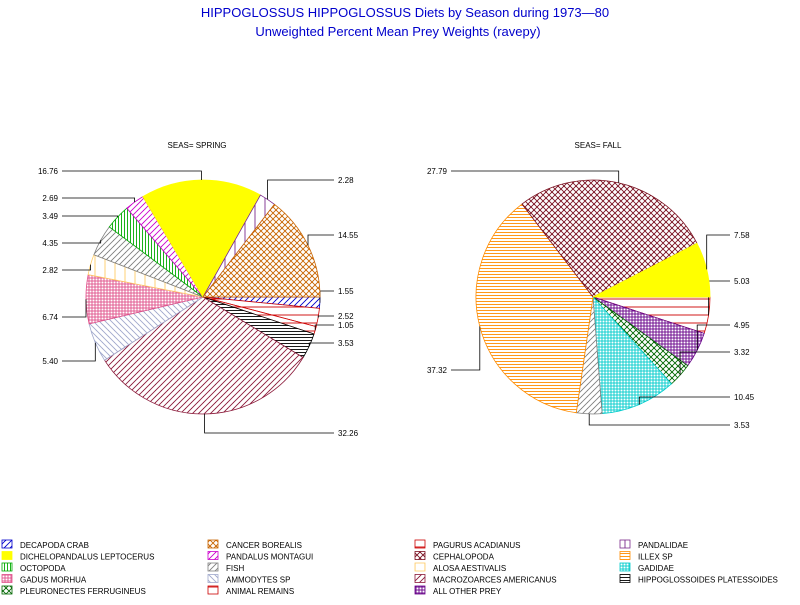 The height and width of the screenshot is (605, 800). What do you see at coordinates (213, 578) in the screenshot?
I see `legend-swatch-ammodytes_sp` at bounding box center [213, 578].